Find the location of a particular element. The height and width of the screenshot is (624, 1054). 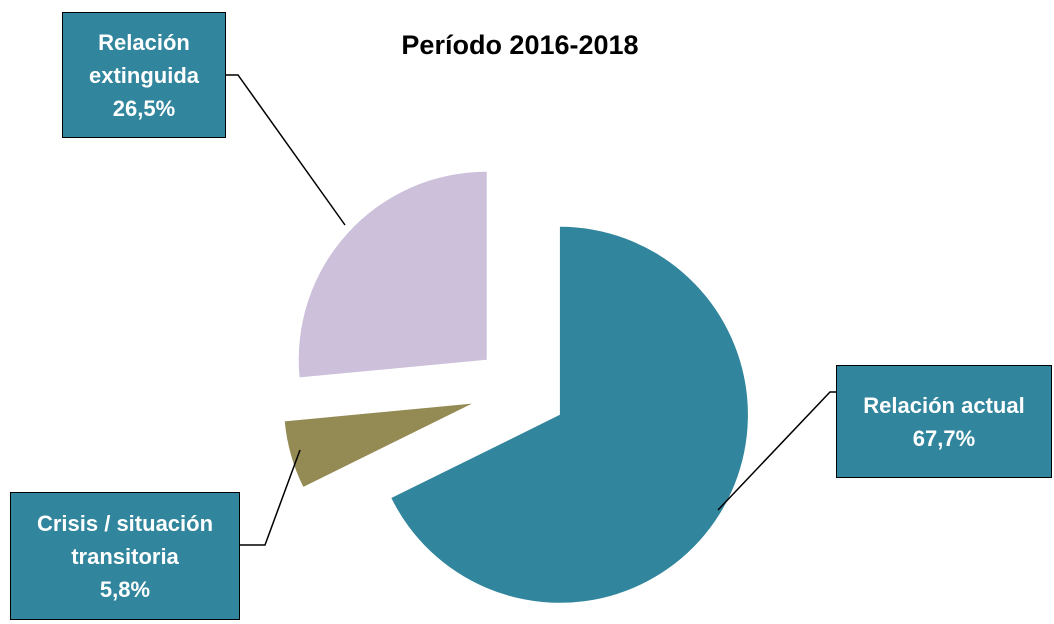

chart-title: Período 2016-2018 is located at coordinates (520, 45).